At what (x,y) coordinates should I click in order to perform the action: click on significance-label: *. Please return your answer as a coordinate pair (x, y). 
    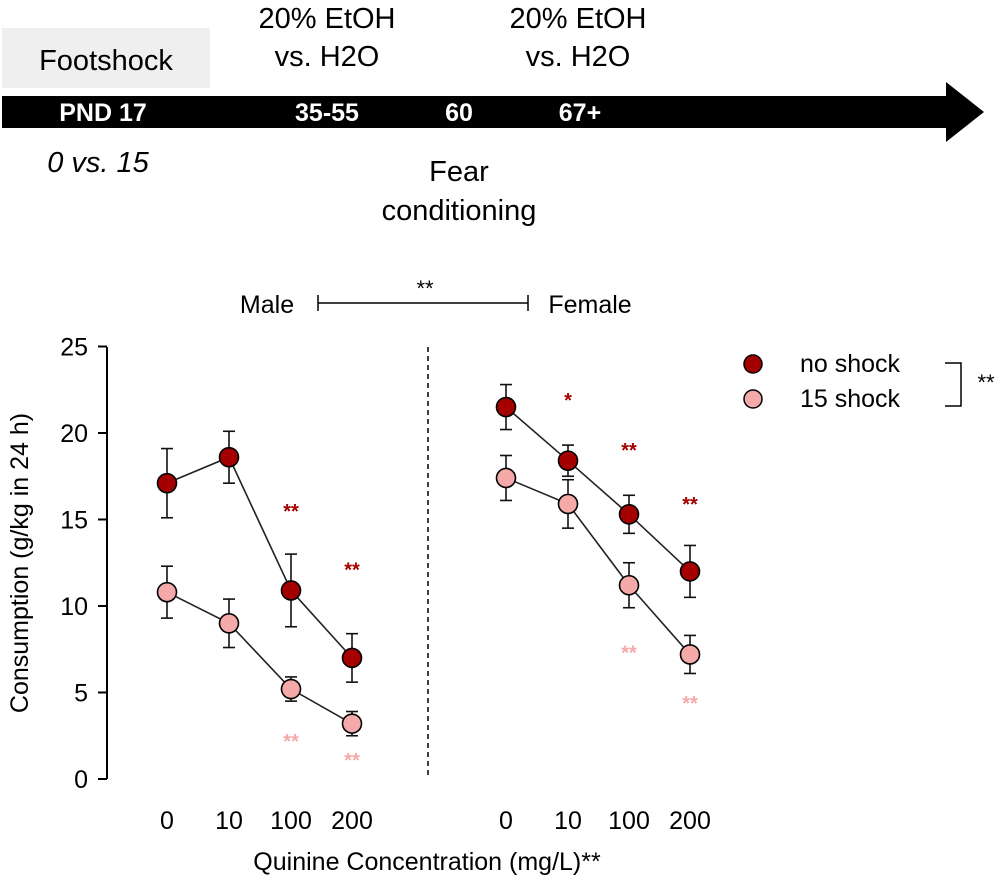
    Looking at the image, I should click on (568, 401).